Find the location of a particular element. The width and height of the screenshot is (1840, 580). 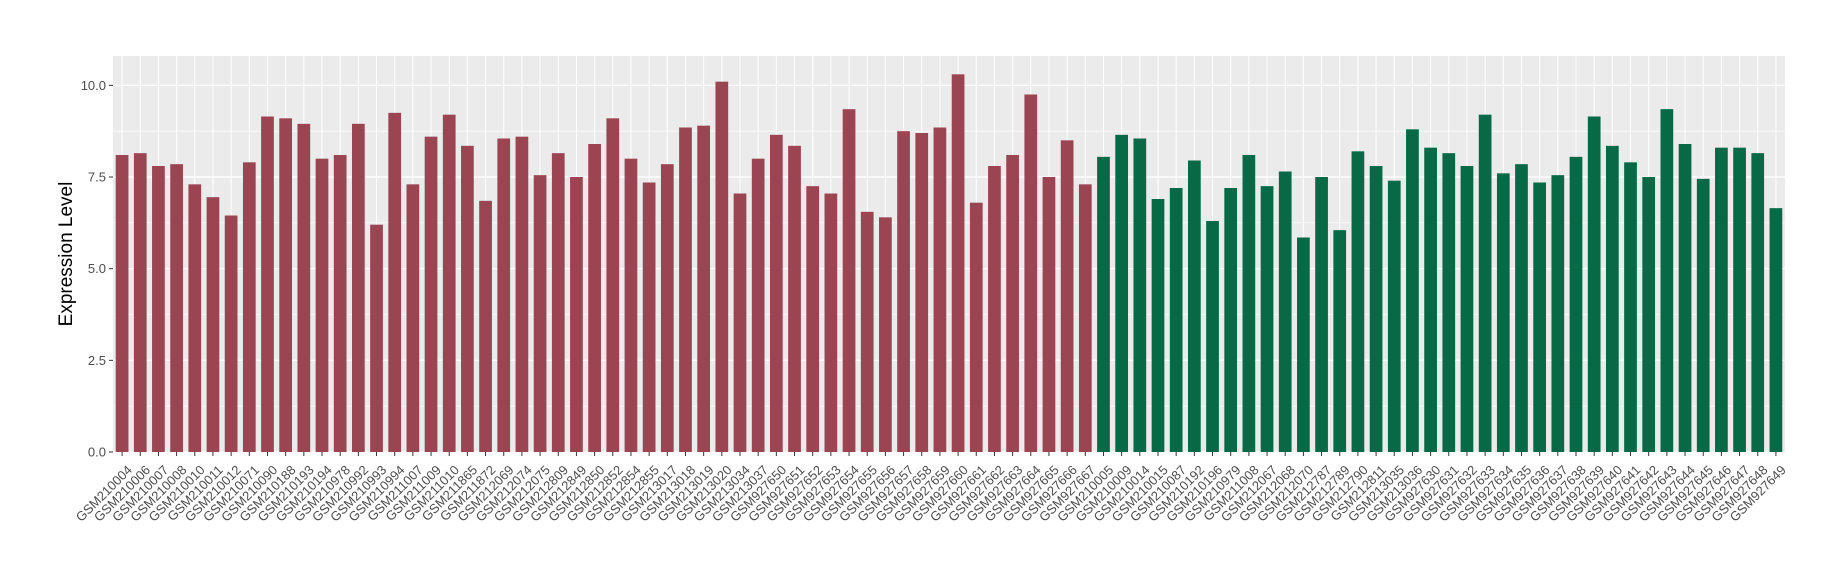

bar-GSM212067 is located at coordinates (1267, 319).